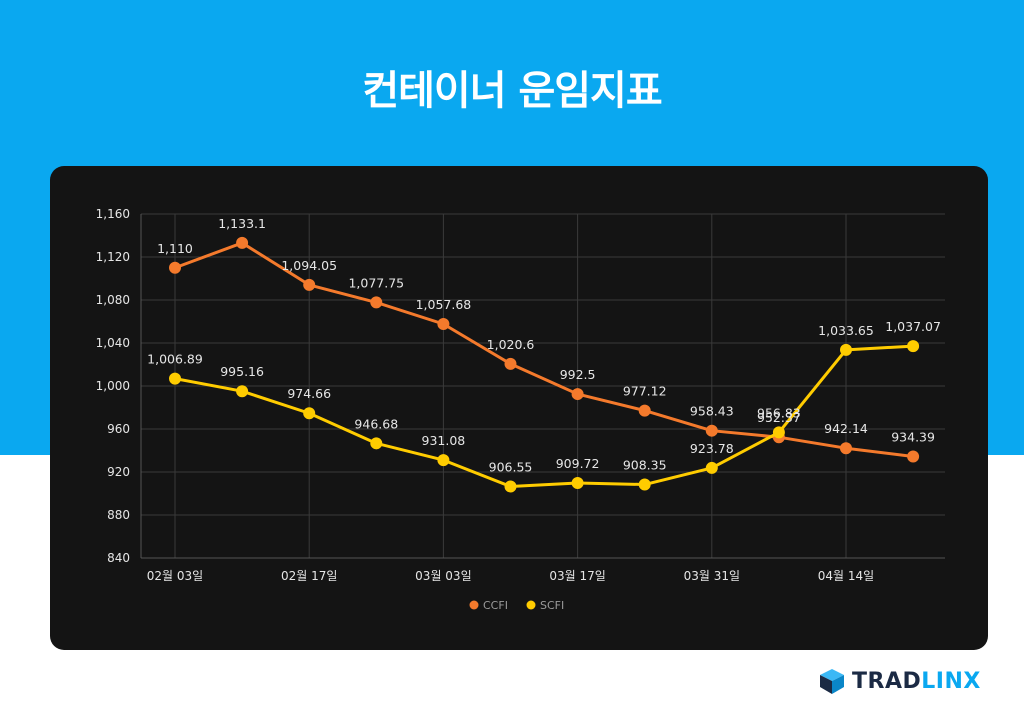 The width and height of the screenshot is (1024, 717). I want to click on tradlinx-logo: TRADLINX, so click(908, 681).